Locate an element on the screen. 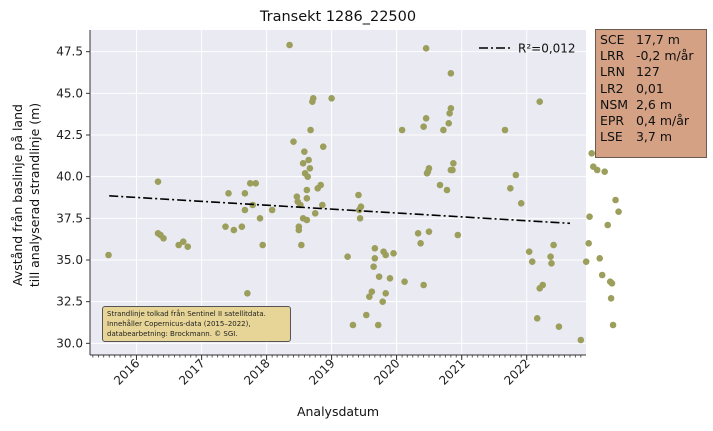  chart-title: Transekt 1286_22500 is located at coordinates (337, 17).